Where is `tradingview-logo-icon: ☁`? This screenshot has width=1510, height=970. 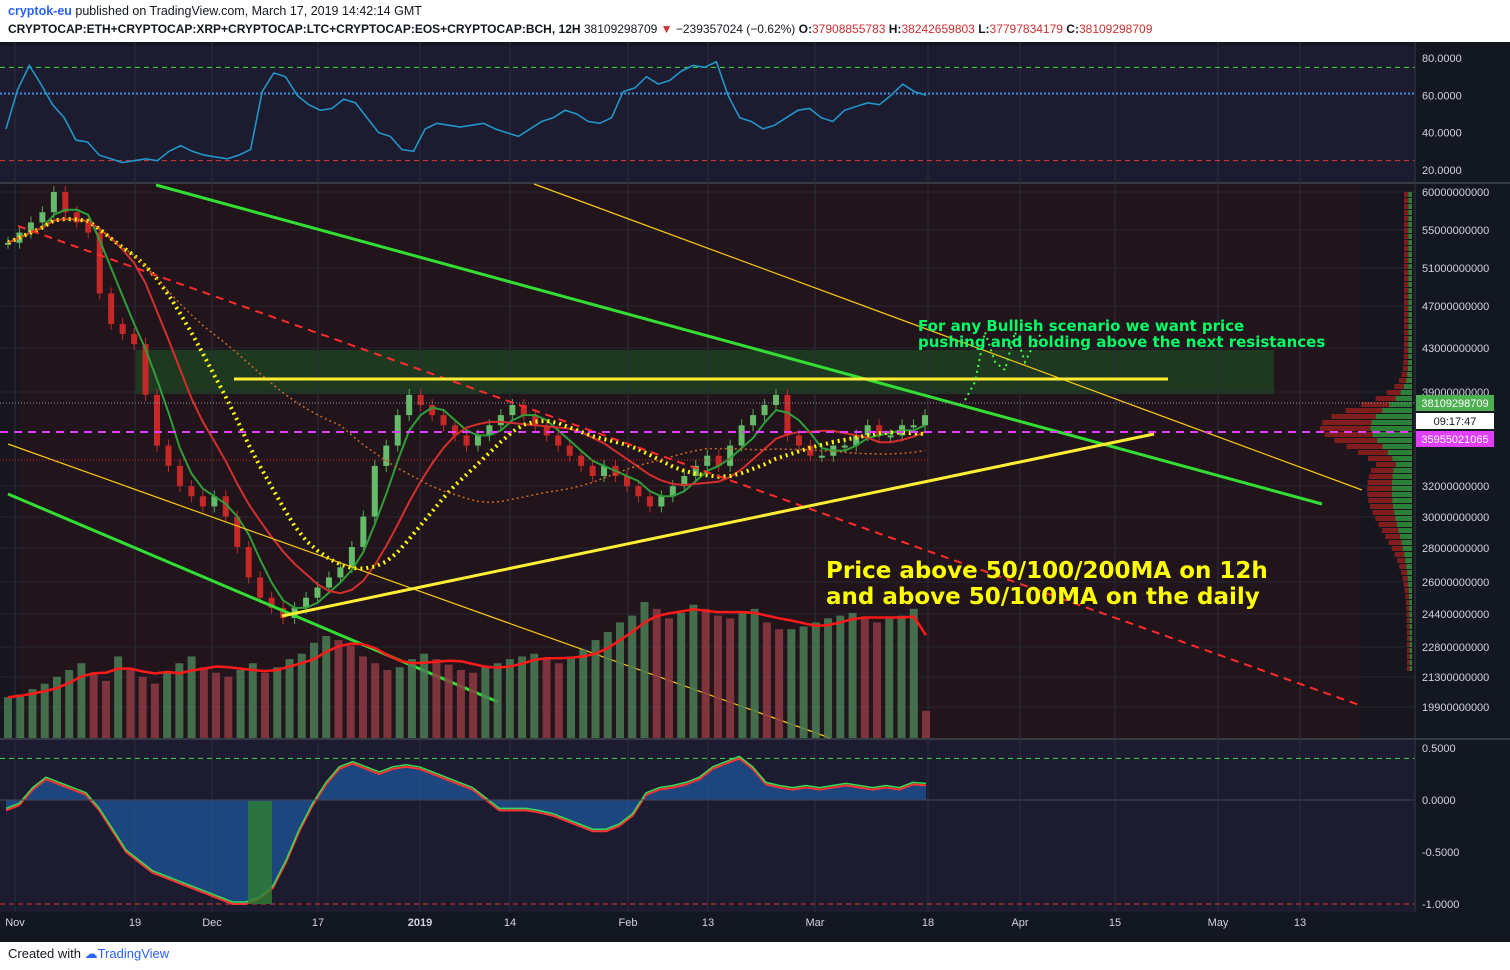 tradingview-logo-icon: ☁ is located at coordinates (91, 953).